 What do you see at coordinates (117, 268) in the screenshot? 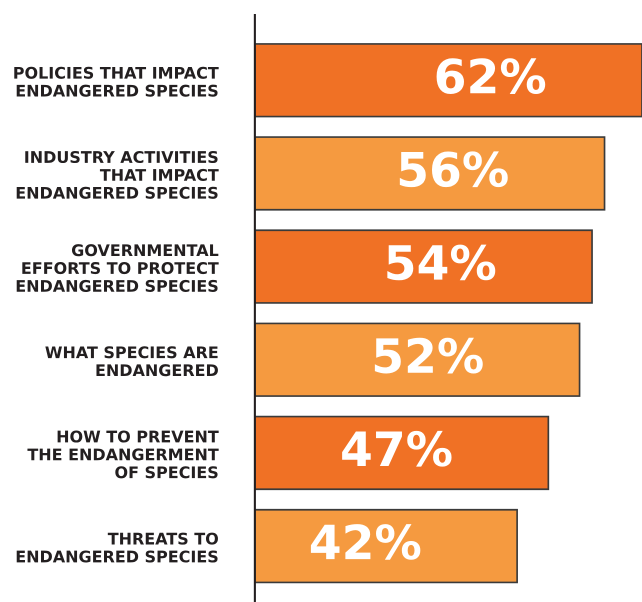
I see `y-tick-label: GOVERNMENTAL EFFORTS TO PROTECT ENDANGERED SPECIES` at bounding box center [117, 268].